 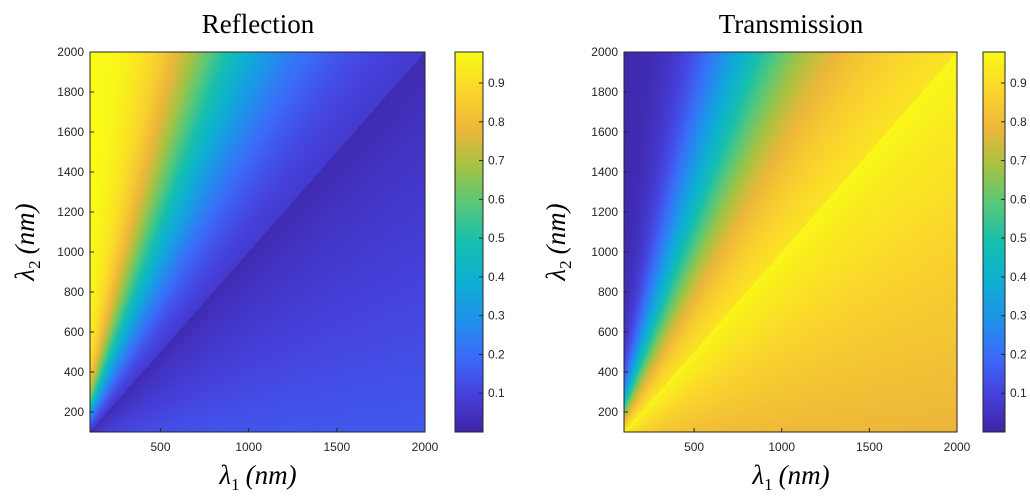 I want to click on transmission-colorbar-frame, so click(x=994, y=242).